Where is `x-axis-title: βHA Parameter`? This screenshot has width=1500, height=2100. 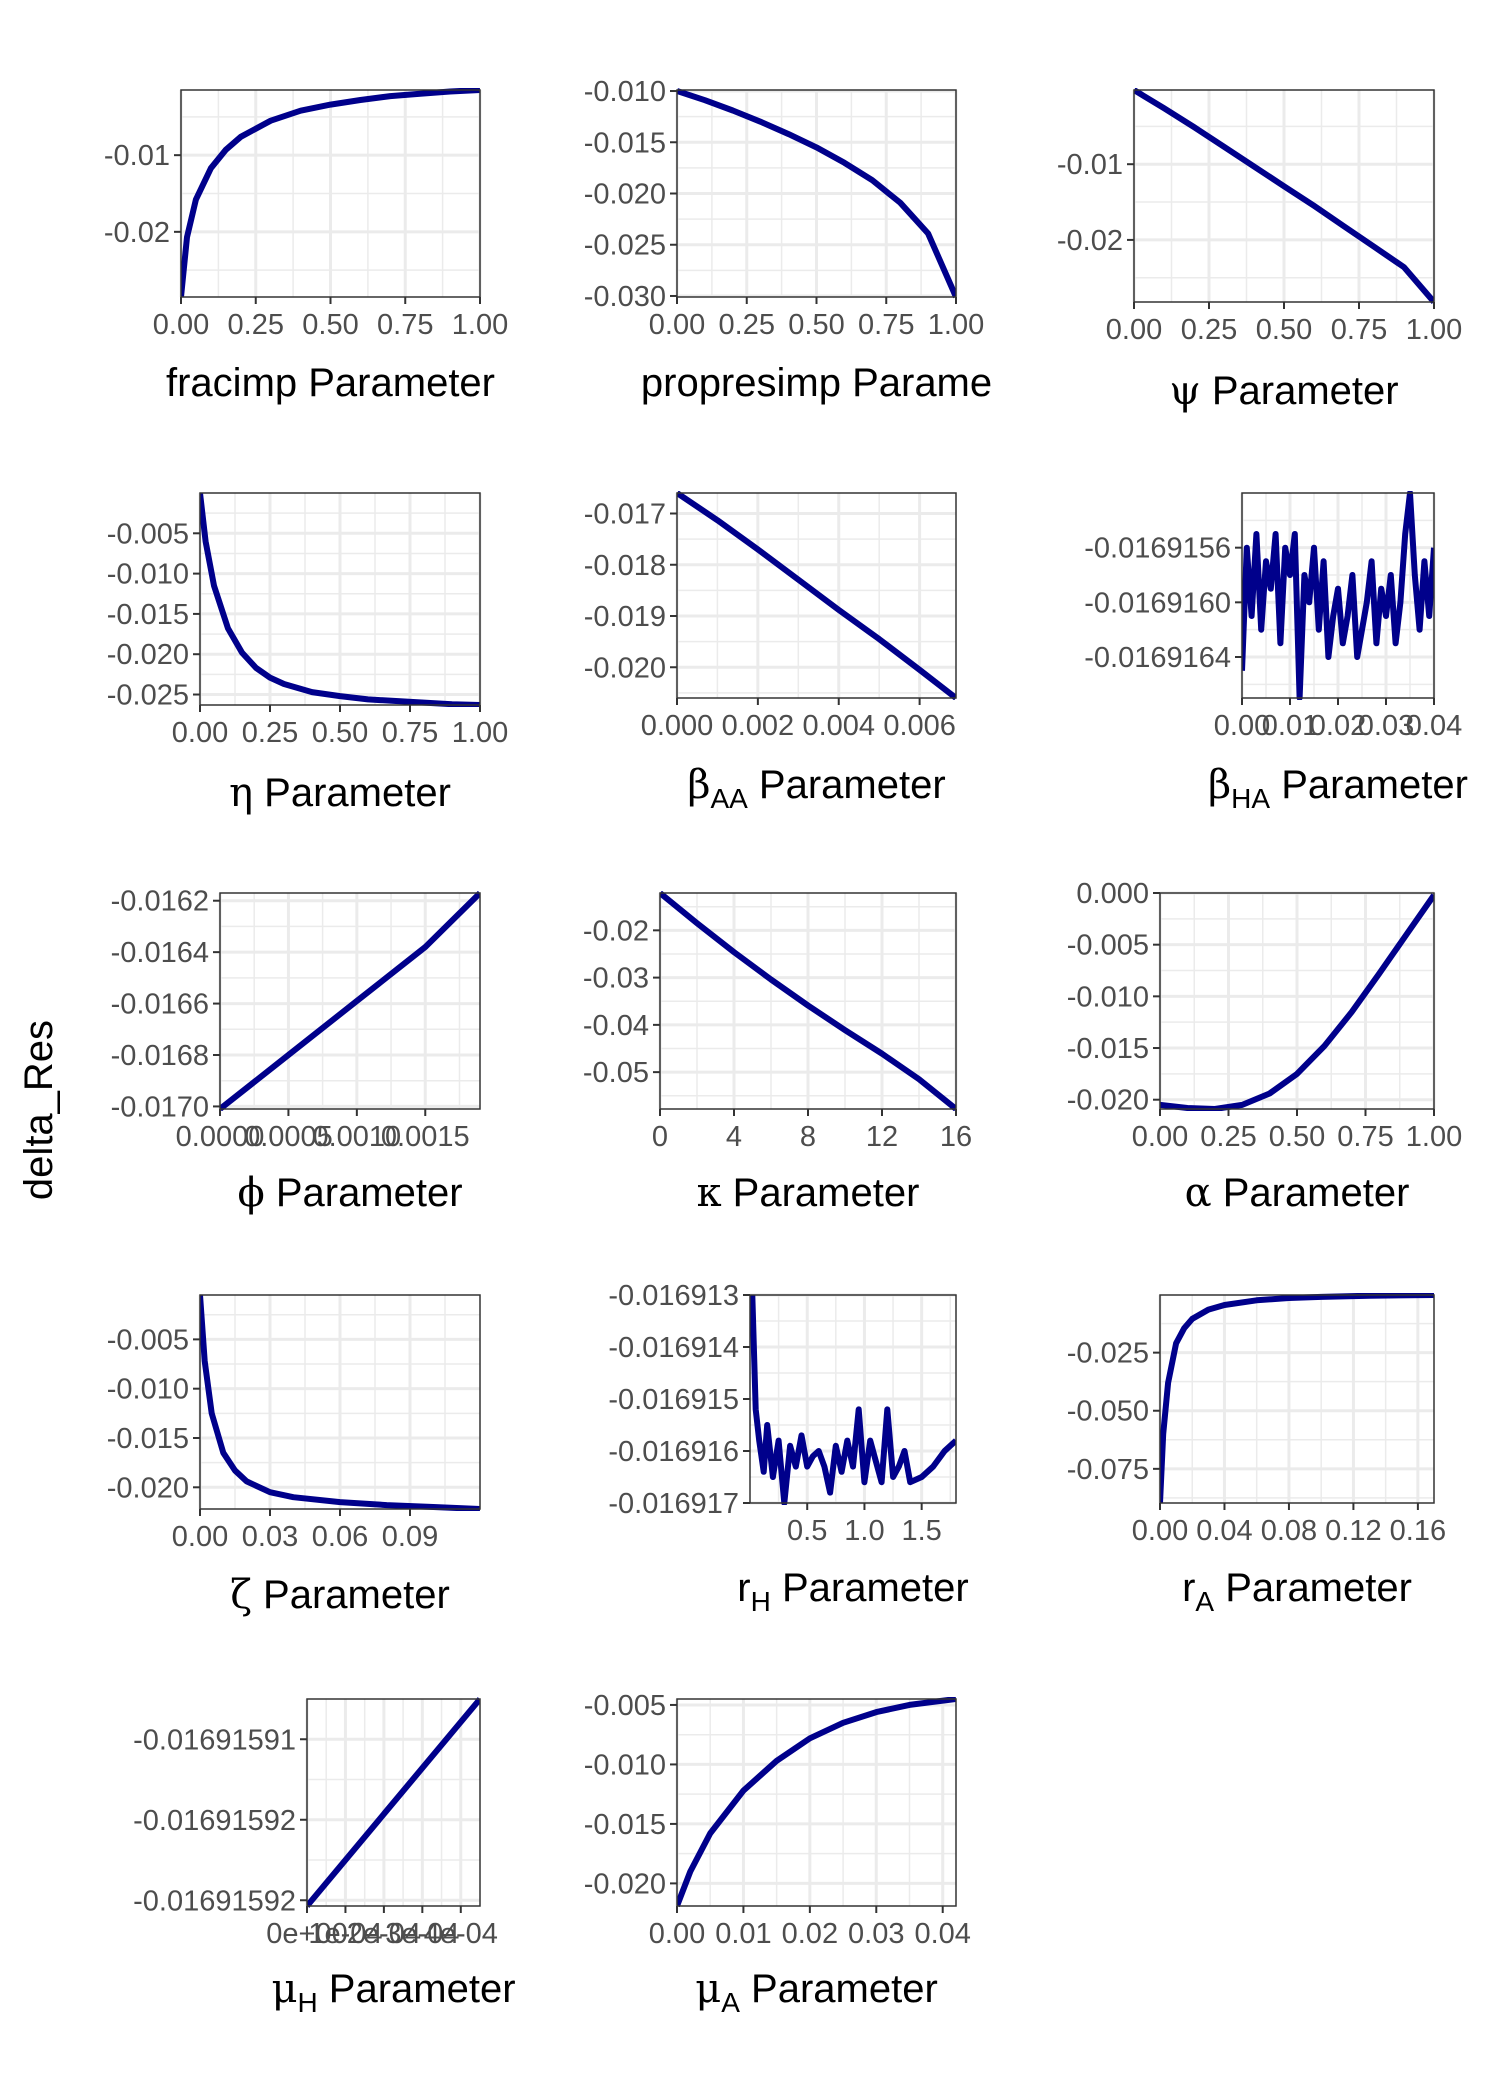
x-axis-title: βHA Parameter is located at coordinates (1338, 788).